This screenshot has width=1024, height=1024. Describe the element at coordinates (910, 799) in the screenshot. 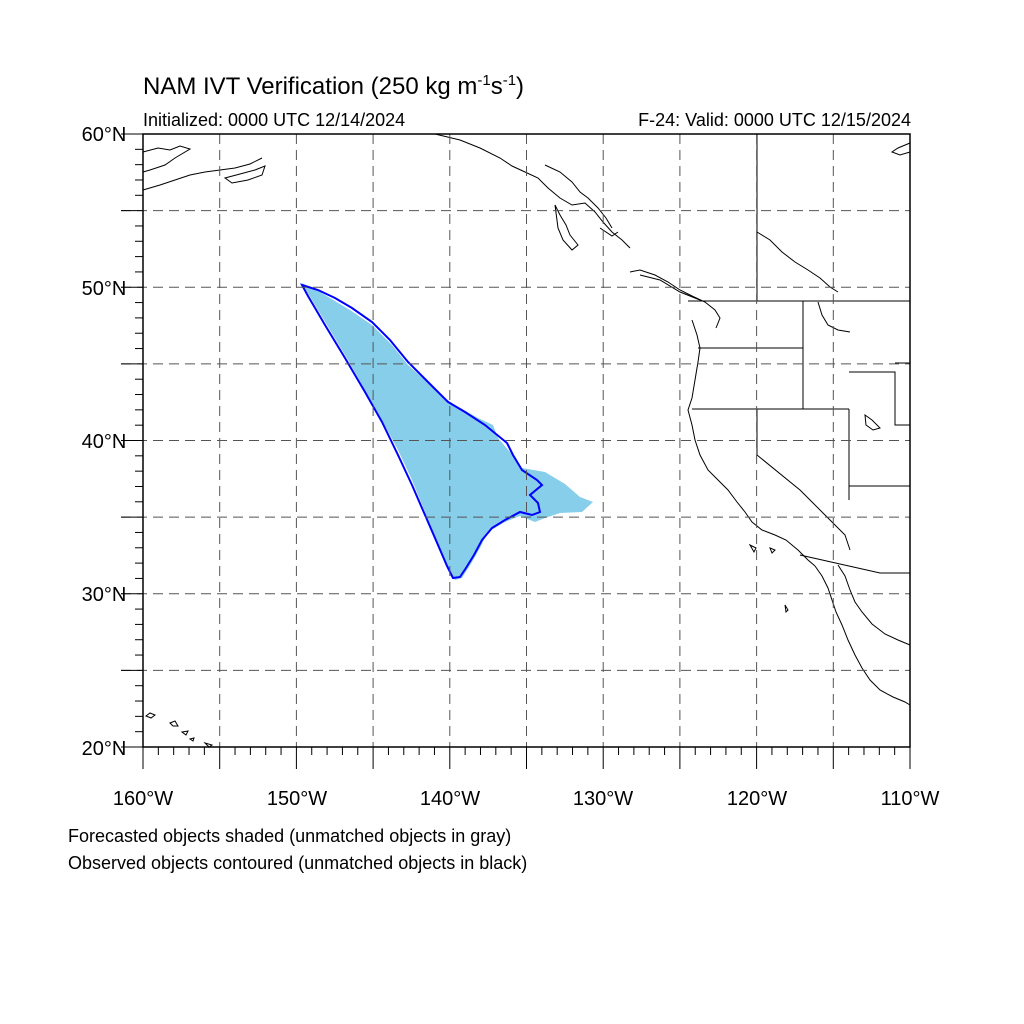

I see `lon-label-110w: 110°W` at that location.